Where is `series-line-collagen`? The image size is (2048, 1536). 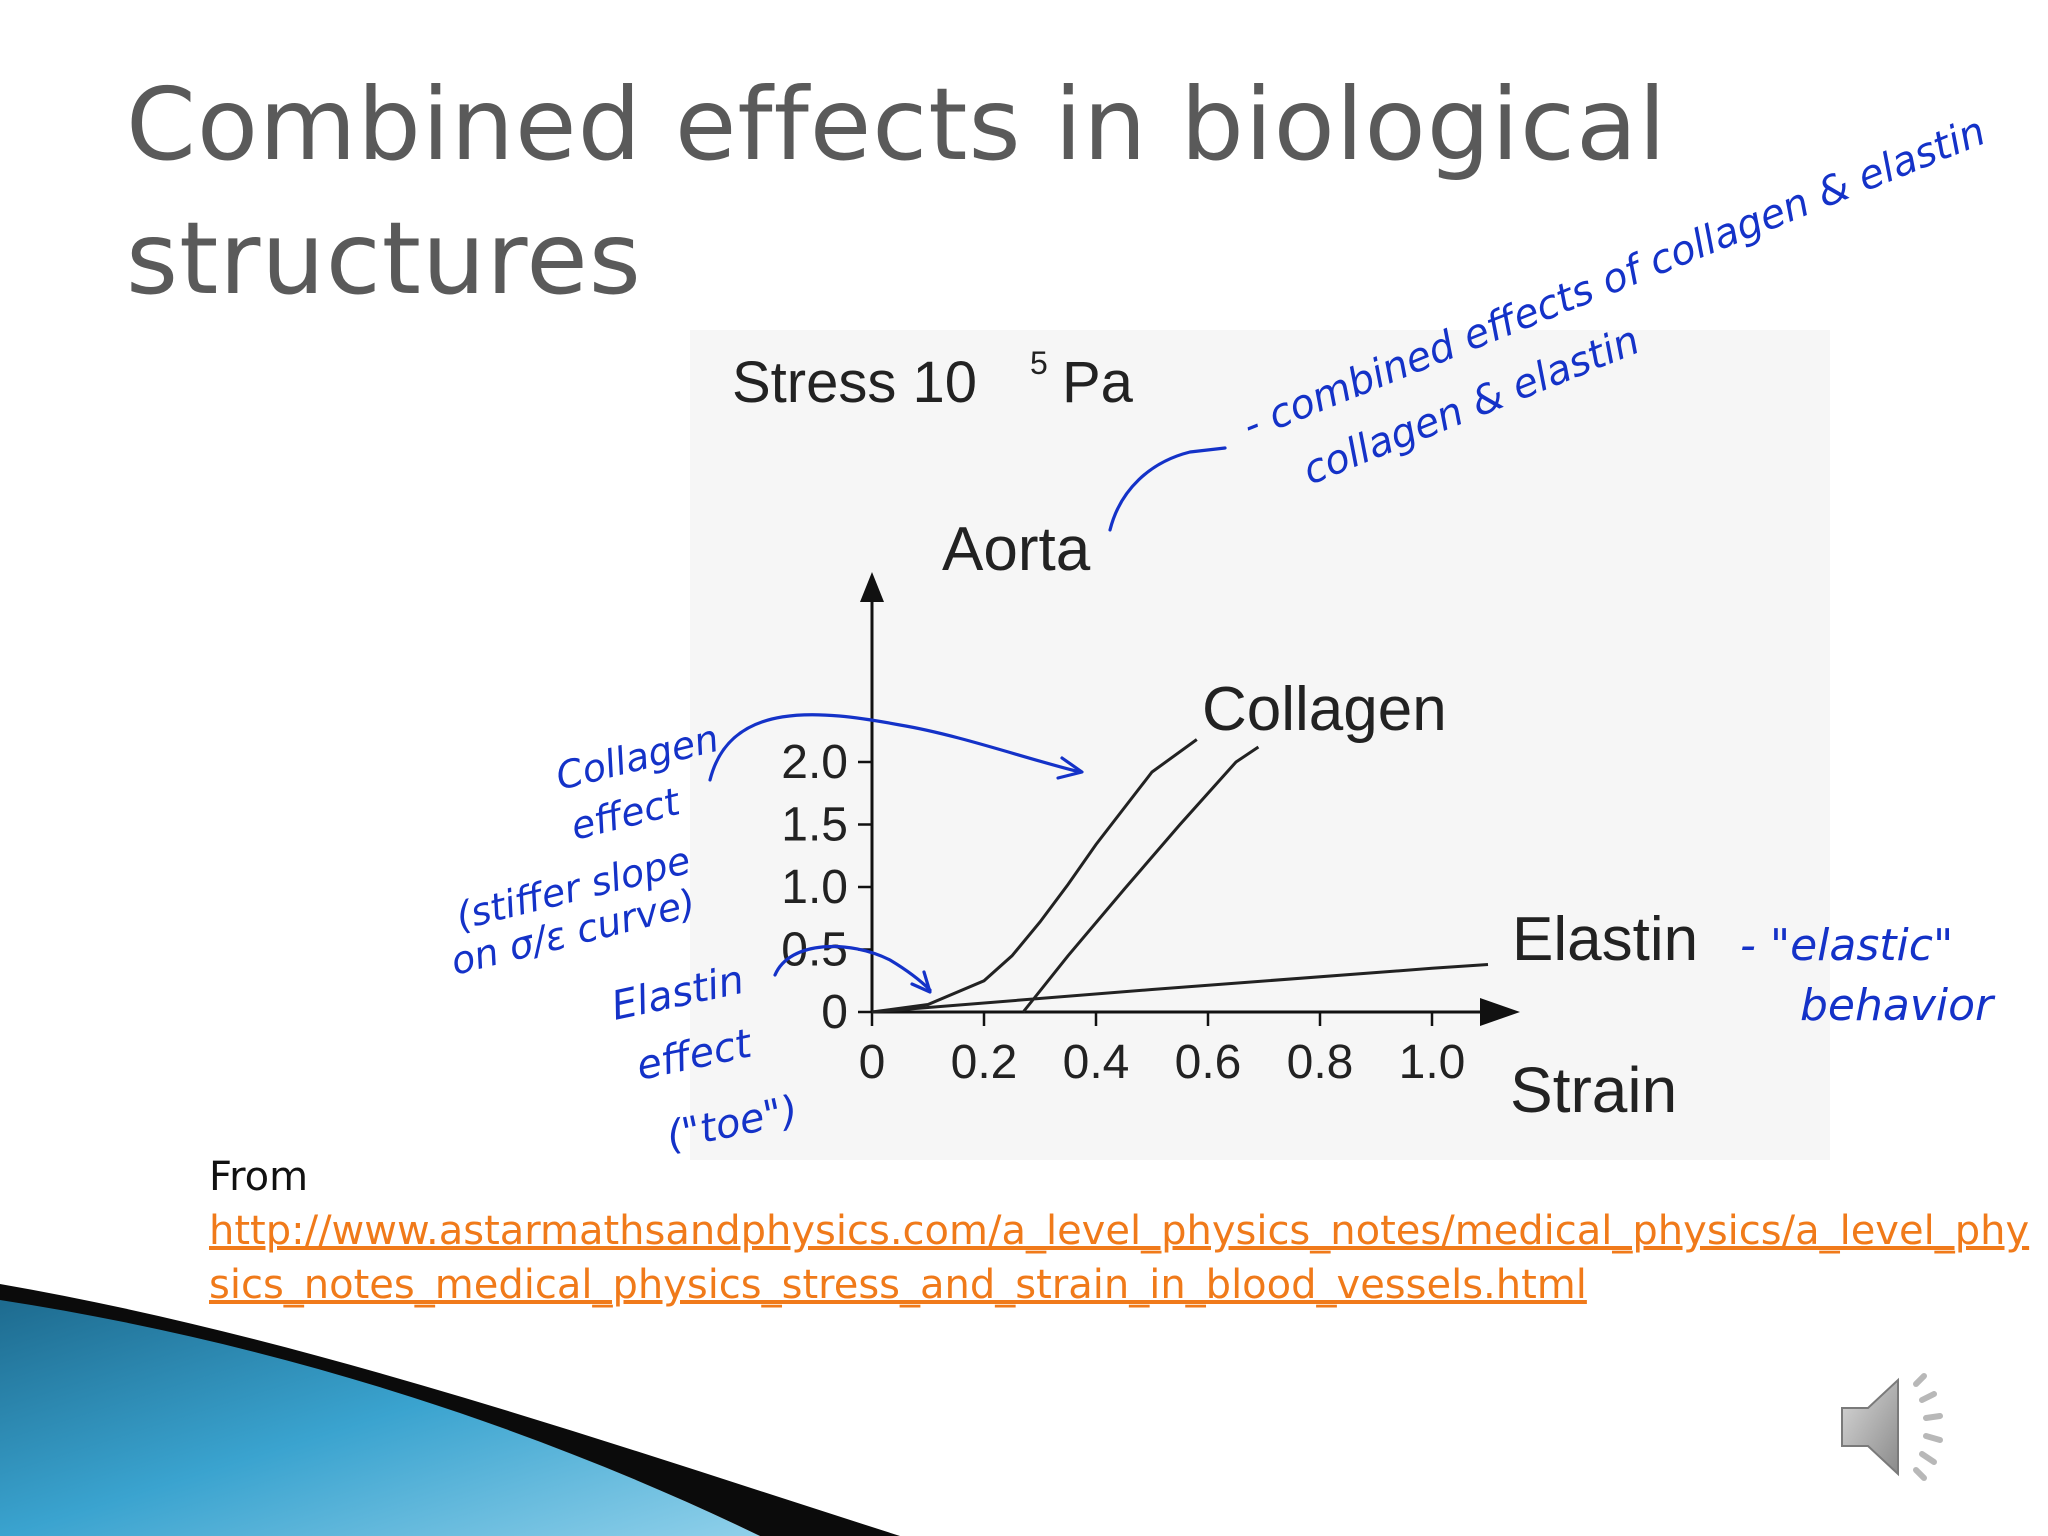 series-line-collagen is located at coordinates (1141, 879).